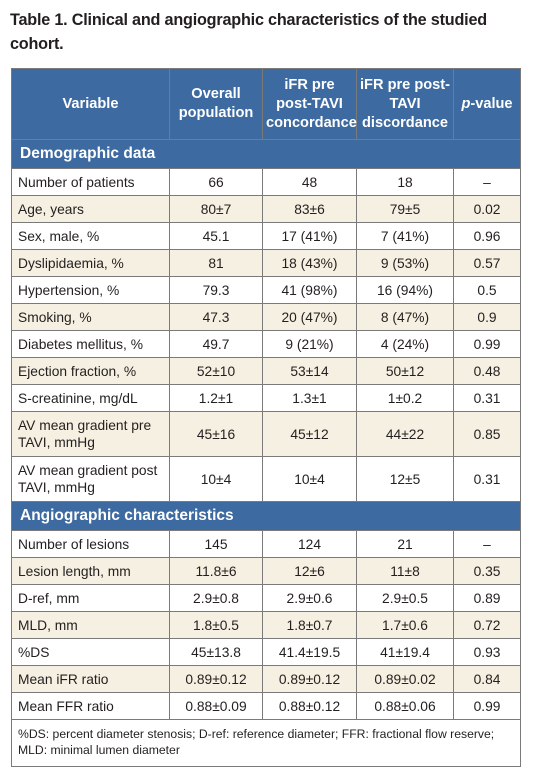 The width and height of the screenshot is (533, 779). What do you see at coordinates (90, 104) in the screenshot?
I see `header-variable: Variable` at bounding box center [90, 104].